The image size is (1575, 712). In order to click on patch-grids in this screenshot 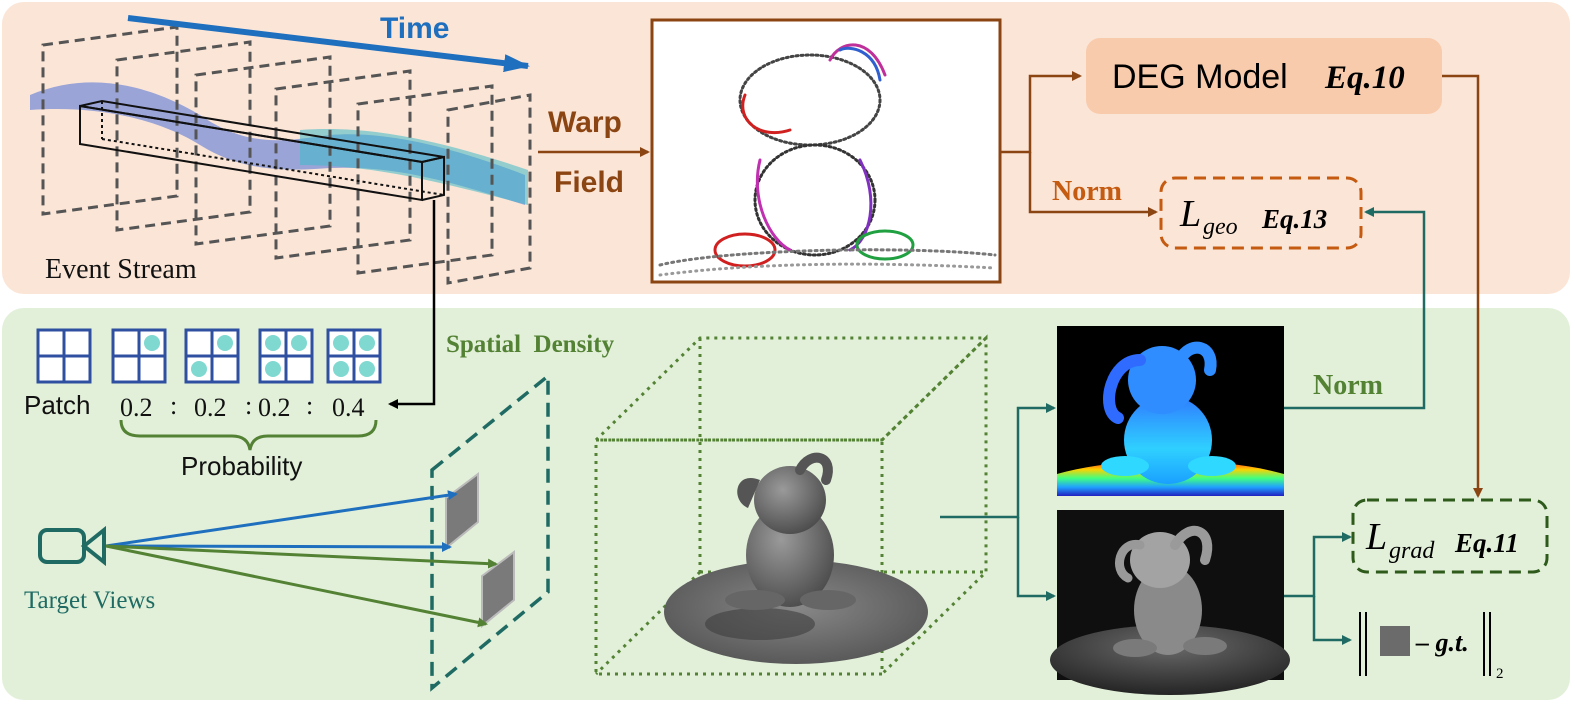, I will do `click(209, 356)`.